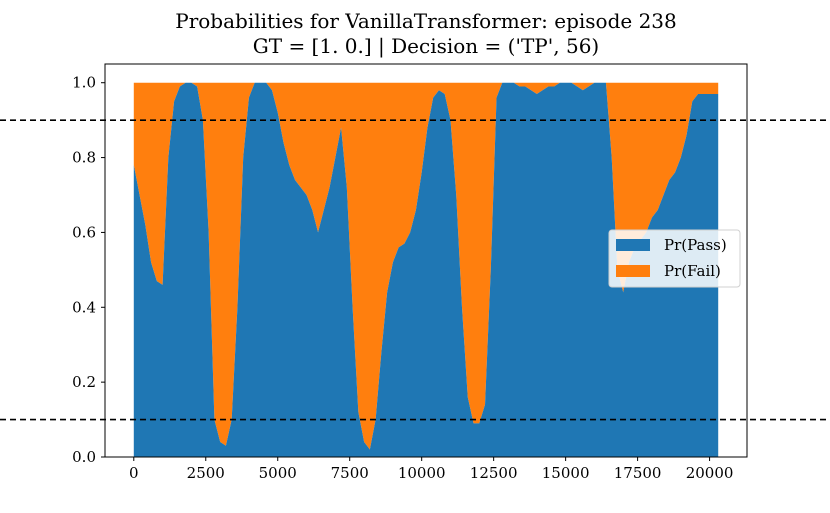  I want to click on x-tick-label: 17500, so click(638, 473).